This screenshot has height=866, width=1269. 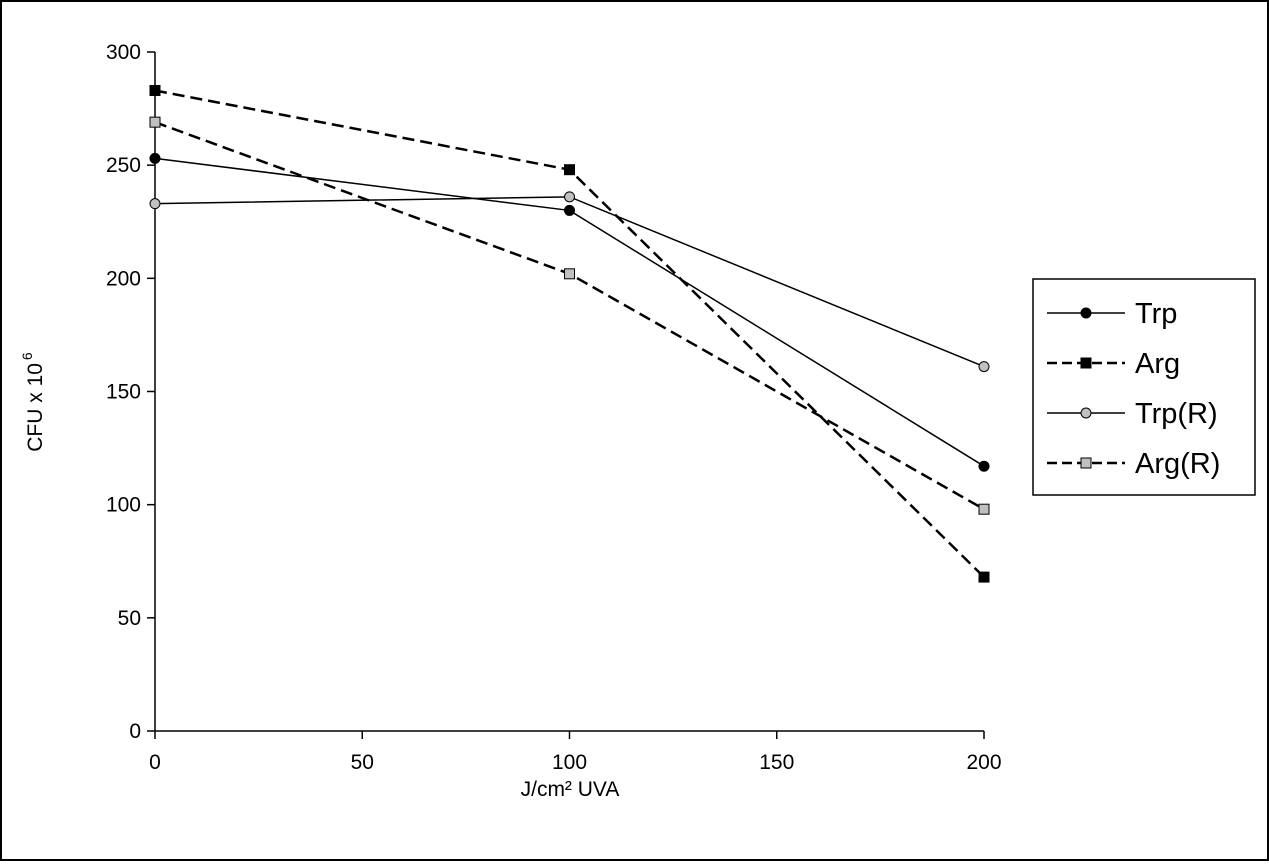 What do you see at coordinates (570, 789) in the screenshot?
I see `x-axis-label: J/cm² UVA` at bounding box center [570, 789].